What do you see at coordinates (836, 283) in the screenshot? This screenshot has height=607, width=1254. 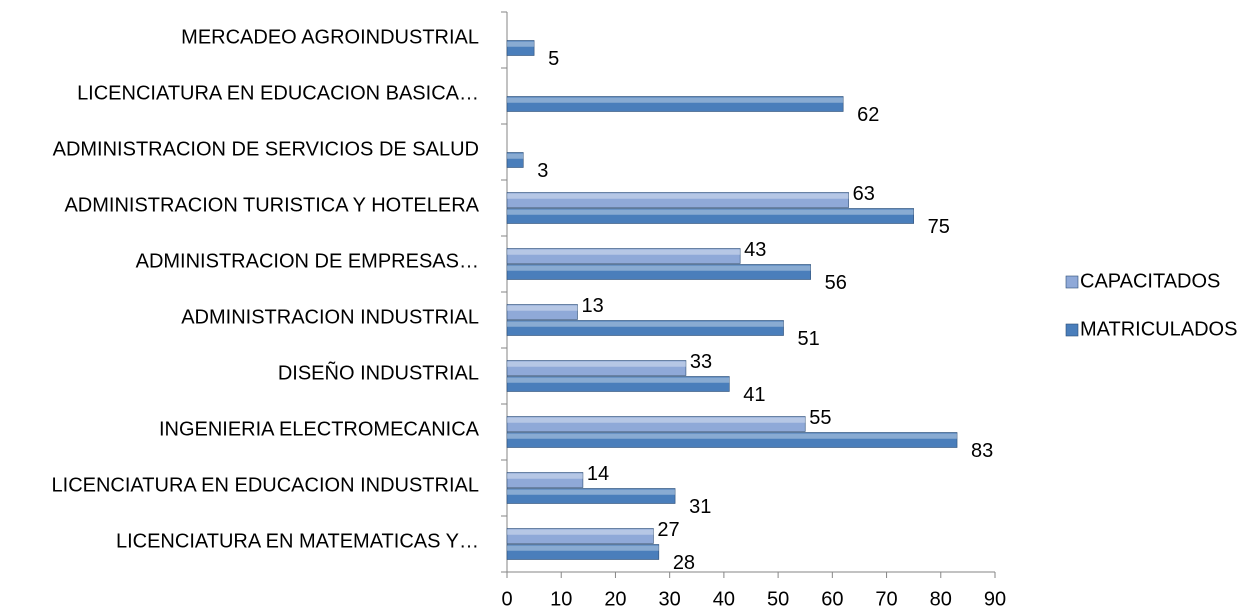 I see `value-label: 56` at bounding box center [836, 283].